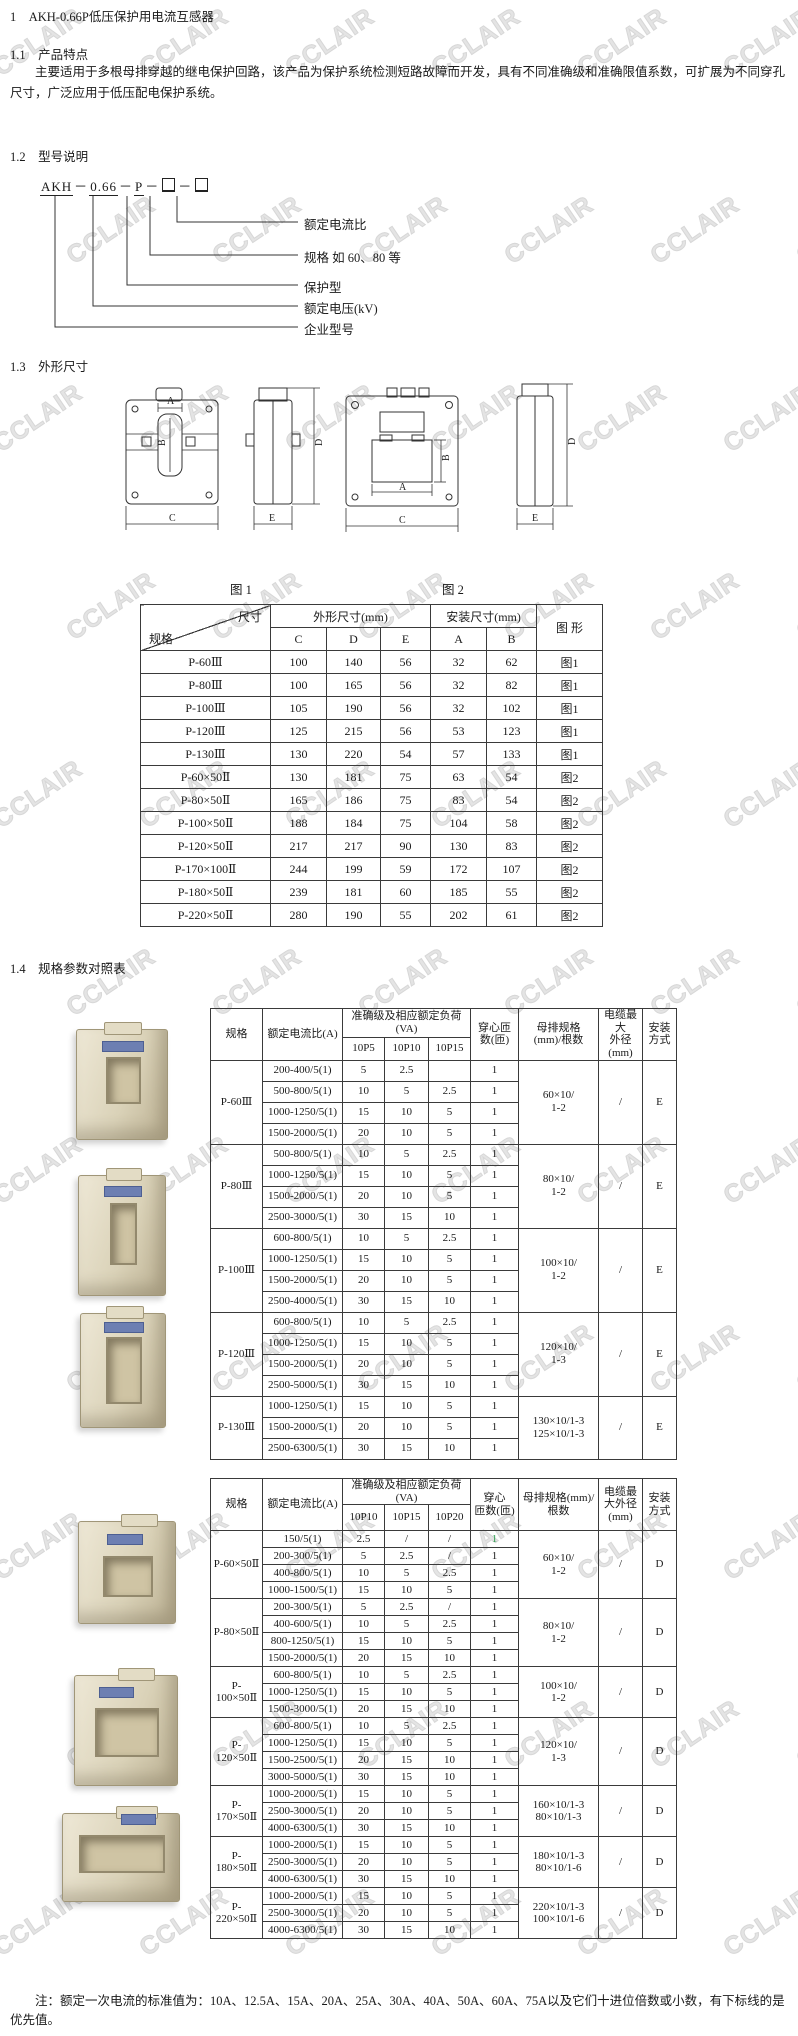 The height and width of the screenshot is (2036, 798). I want to click on value-cell: 30, so click(363, 1301).